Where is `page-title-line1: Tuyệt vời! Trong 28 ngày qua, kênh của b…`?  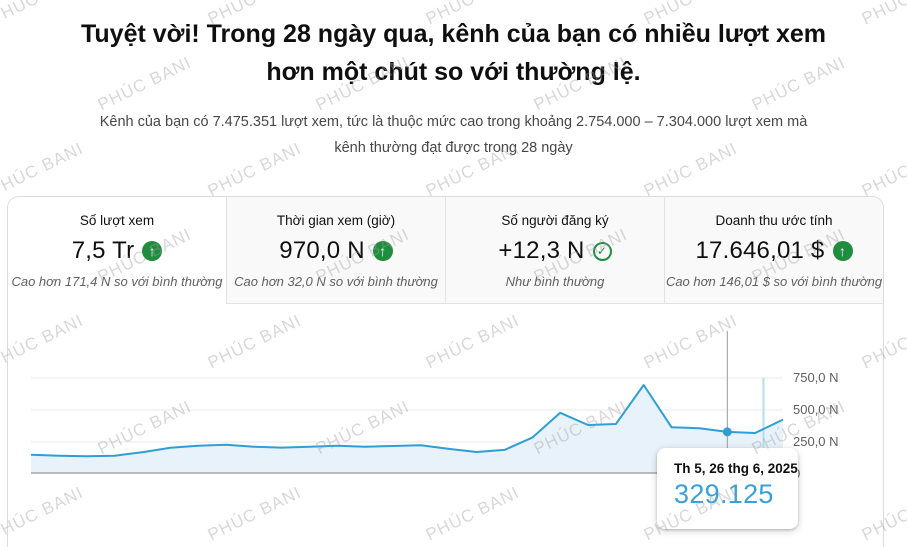
page-title-line1: Tuyệt vời! Trong 28 ngày qua, kênh của b… is located at coordinates (453, 34).